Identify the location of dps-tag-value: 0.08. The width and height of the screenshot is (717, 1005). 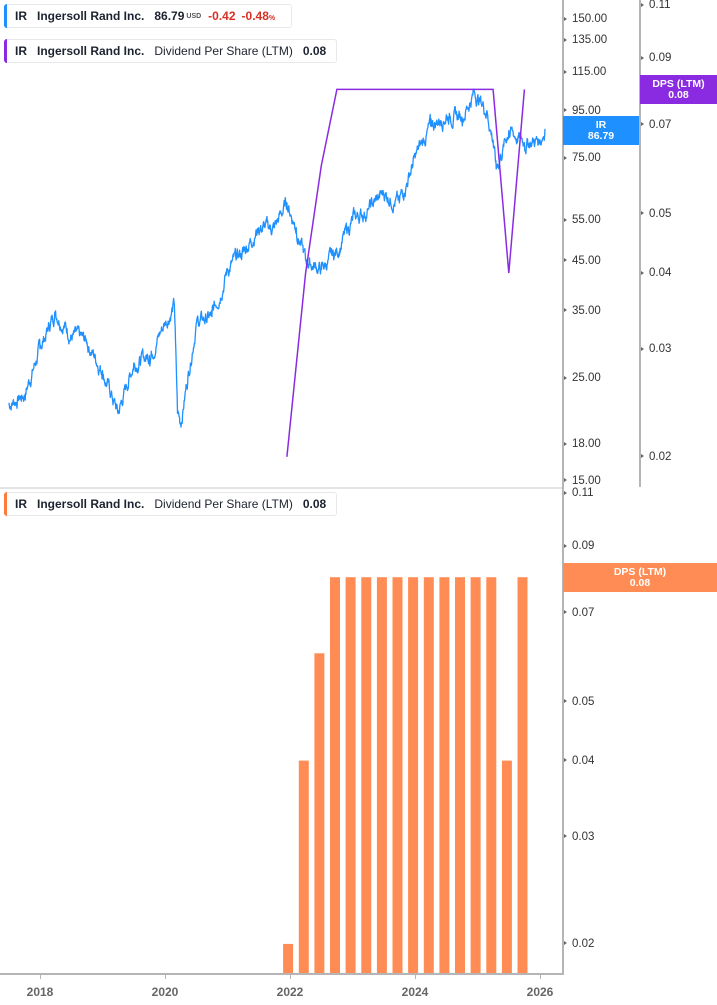
(640, 582).